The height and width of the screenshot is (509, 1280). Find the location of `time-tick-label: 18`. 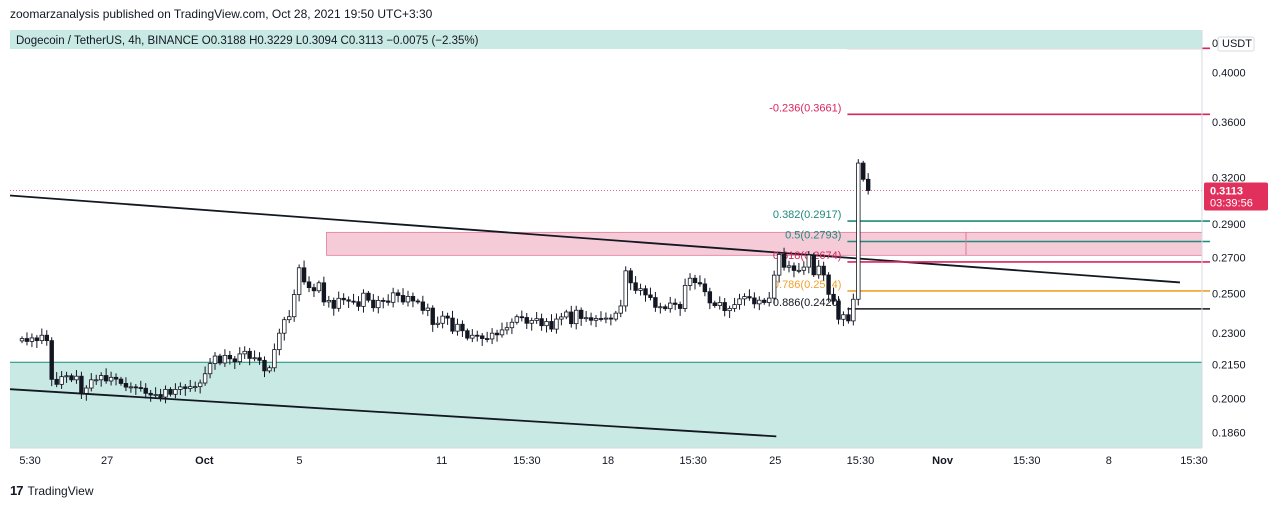

time-tick-label: 18 is located at coordinates (608, 461).